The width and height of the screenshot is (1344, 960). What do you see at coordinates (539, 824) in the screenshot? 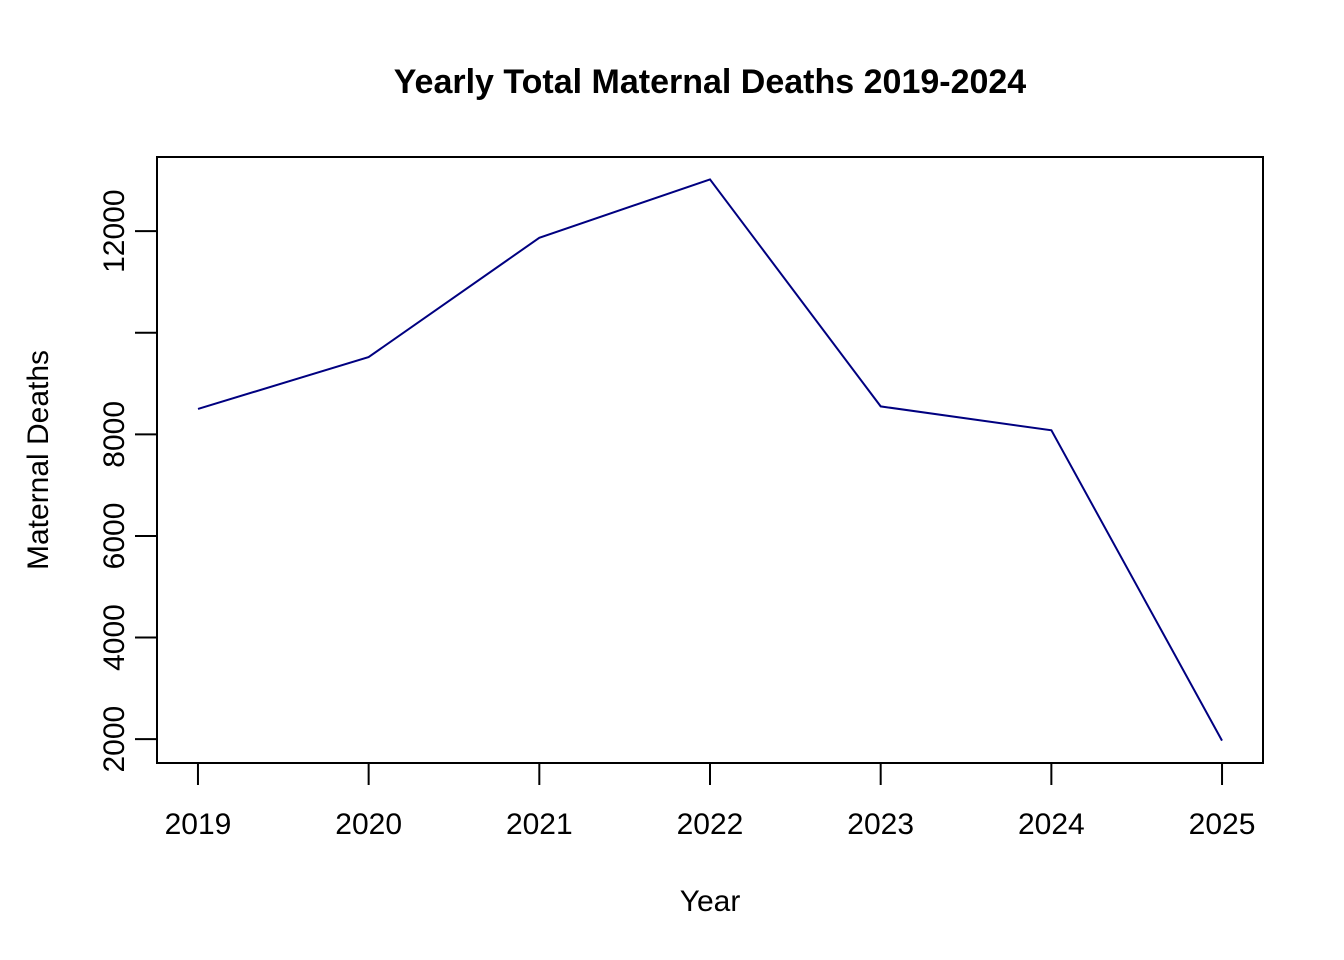
I see `x-tick-label: 2021` at bounding box center [539, 824].